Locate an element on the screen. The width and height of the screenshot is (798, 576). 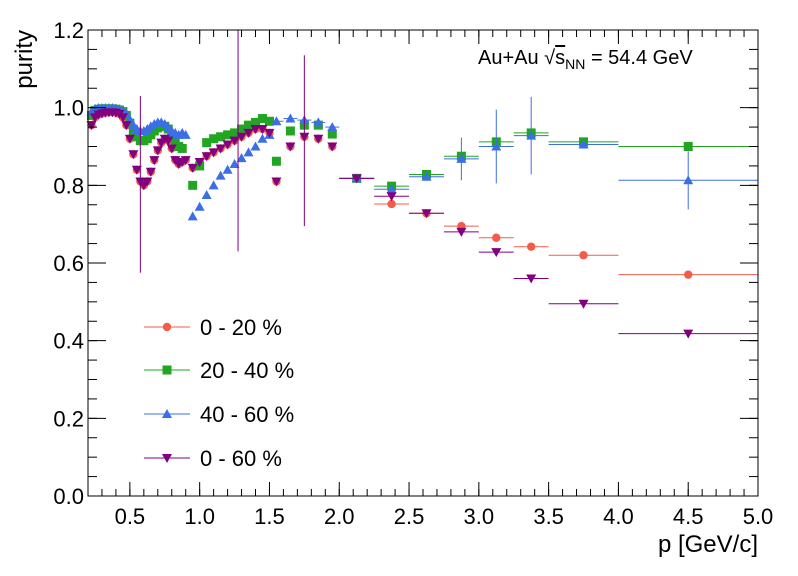
y-tick-label: 1.0 is located at coordinates (68, 108).